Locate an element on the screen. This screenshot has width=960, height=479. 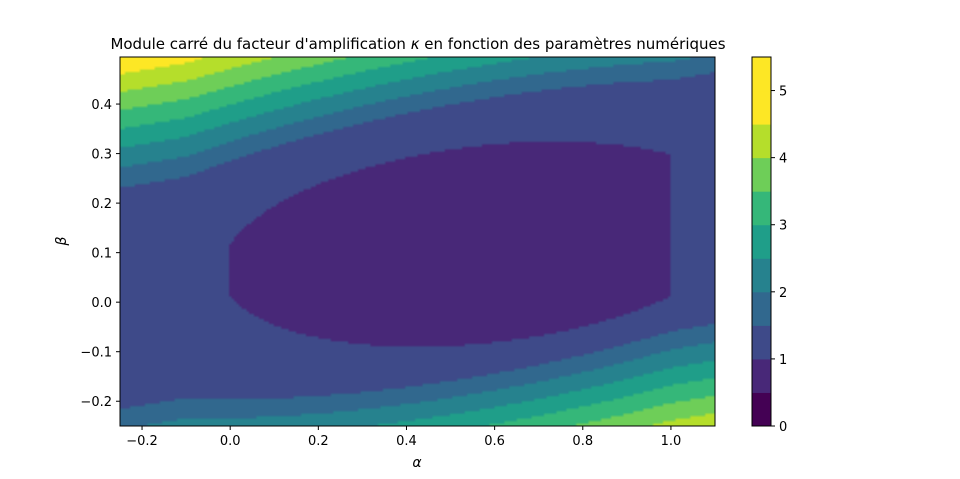
x-tick-label: 0.2 is located at coordinates (318, 441).